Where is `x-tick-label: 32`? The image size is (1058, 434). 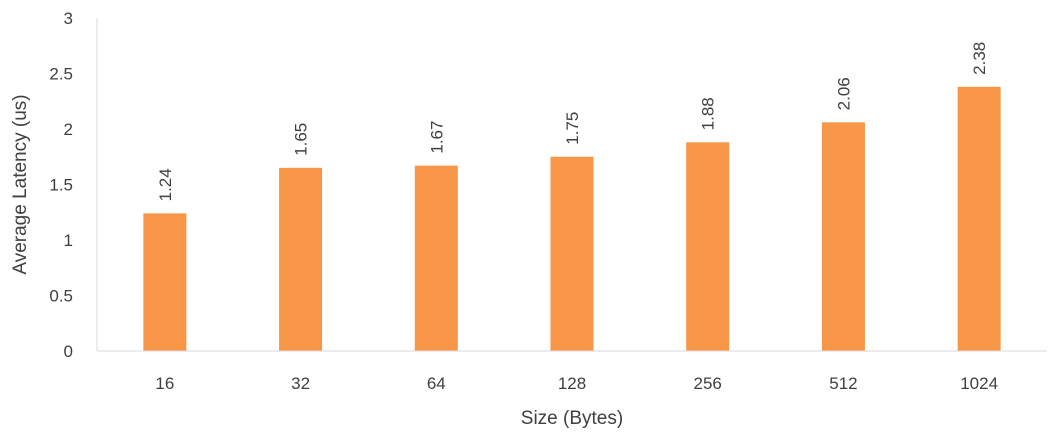
x-tick-label: 32 is located at coordinates (300, 383).